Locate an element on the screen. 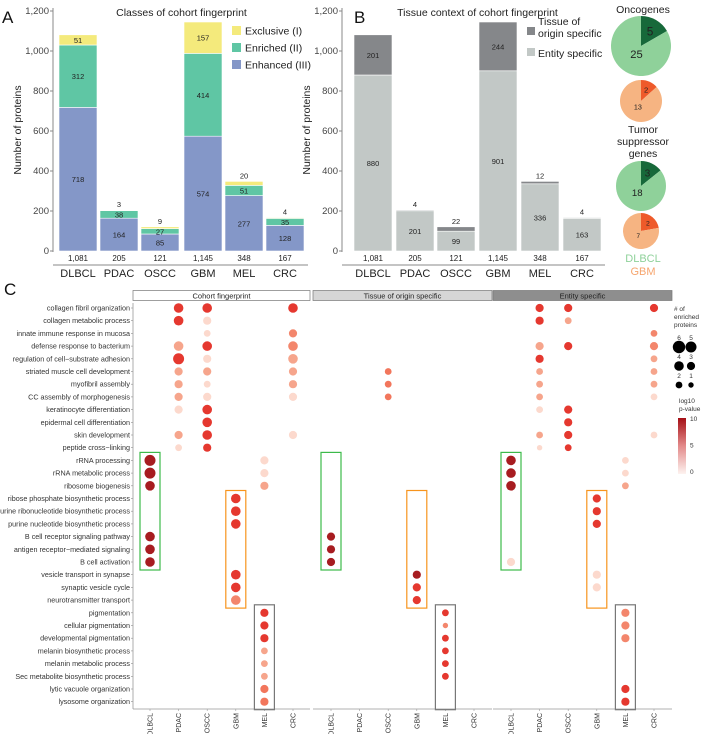 The height and width of the screenshot is (734, 702). facet-strip is located at coordinates (582, 295).